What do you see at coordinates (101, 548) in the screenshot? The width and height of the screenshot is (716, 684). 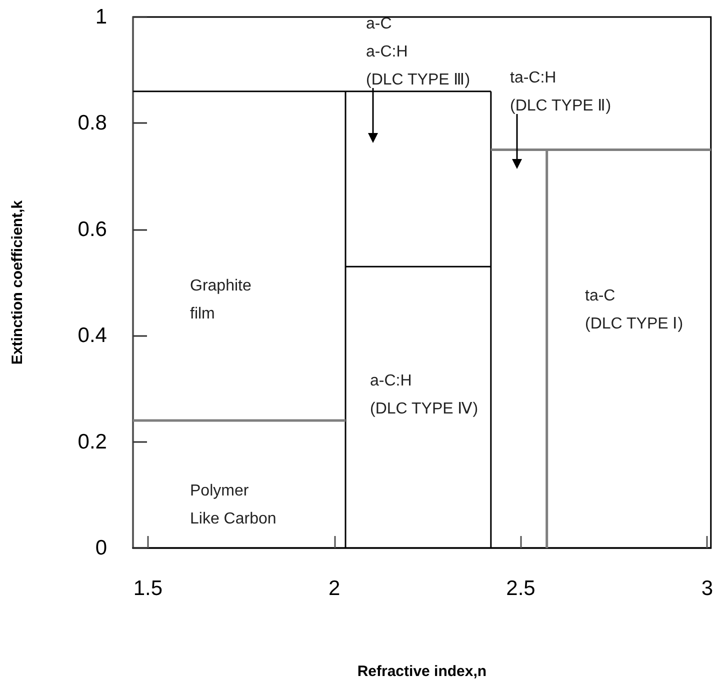 I see `y-tick-label: 0` at bounding box center [101, 548].